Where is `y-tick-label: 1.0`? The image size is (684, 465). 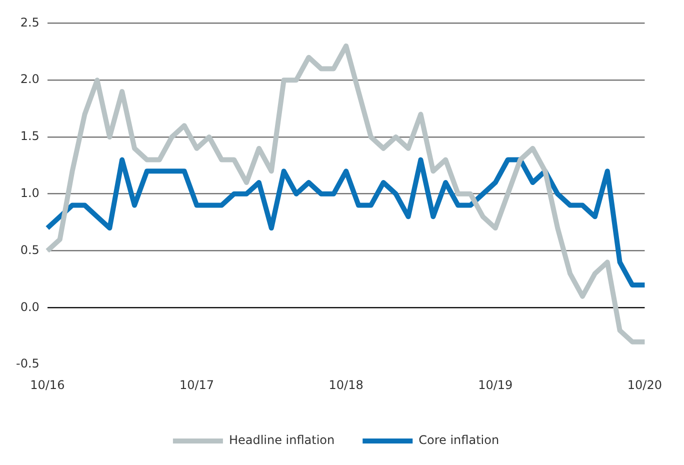 y-tick-label: 1.0 is located at coordinates (30, 193).